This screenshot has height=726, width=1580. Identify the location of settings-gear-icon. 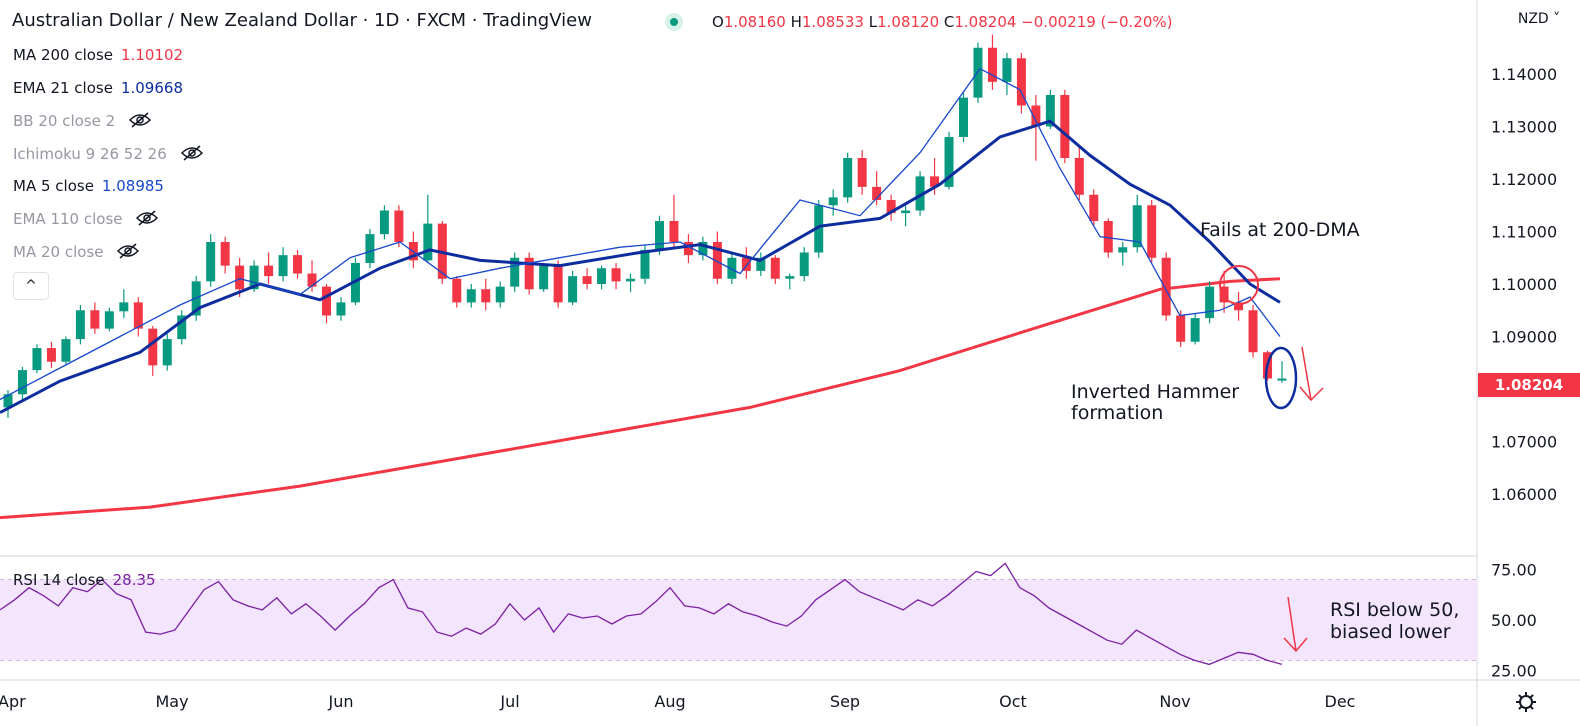
(1526, 702).